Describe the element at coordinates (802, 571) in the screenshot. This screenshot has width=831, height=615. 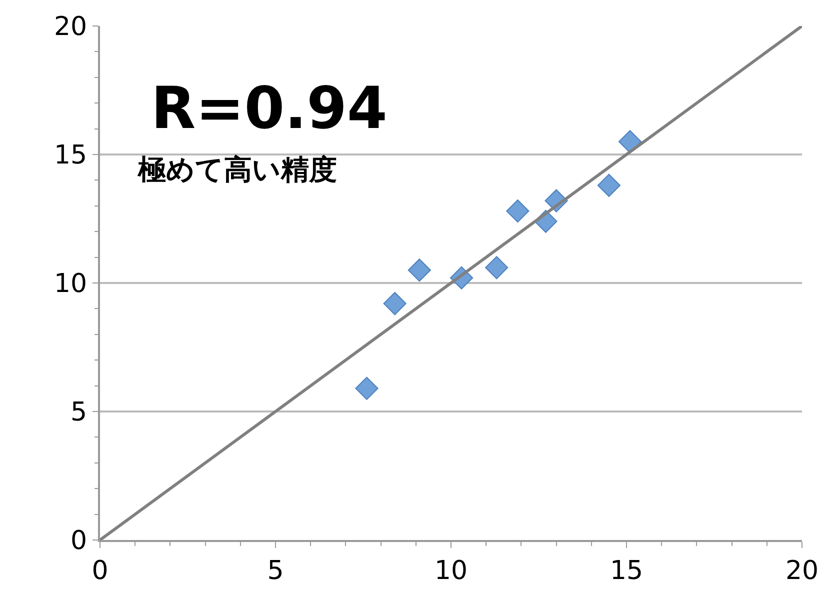
I see `x-tick-label: 20` at that location.